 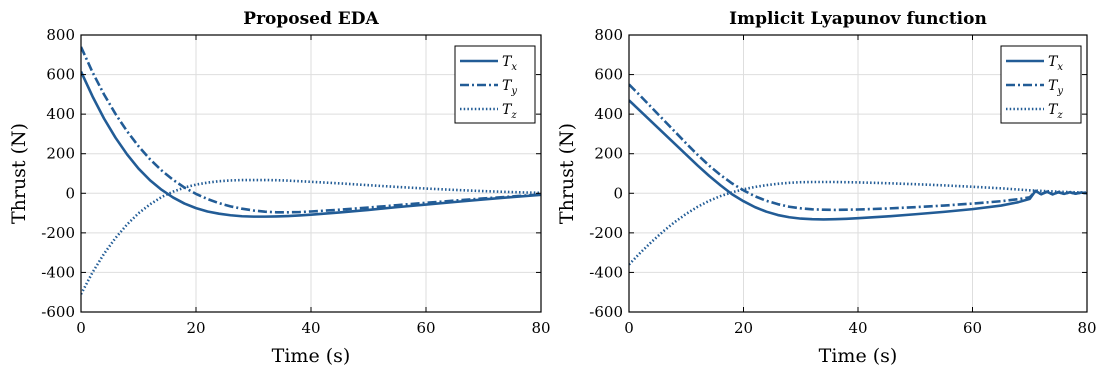 I want to click on chart-title: Proposed EDA, so click(x=311, y=19).